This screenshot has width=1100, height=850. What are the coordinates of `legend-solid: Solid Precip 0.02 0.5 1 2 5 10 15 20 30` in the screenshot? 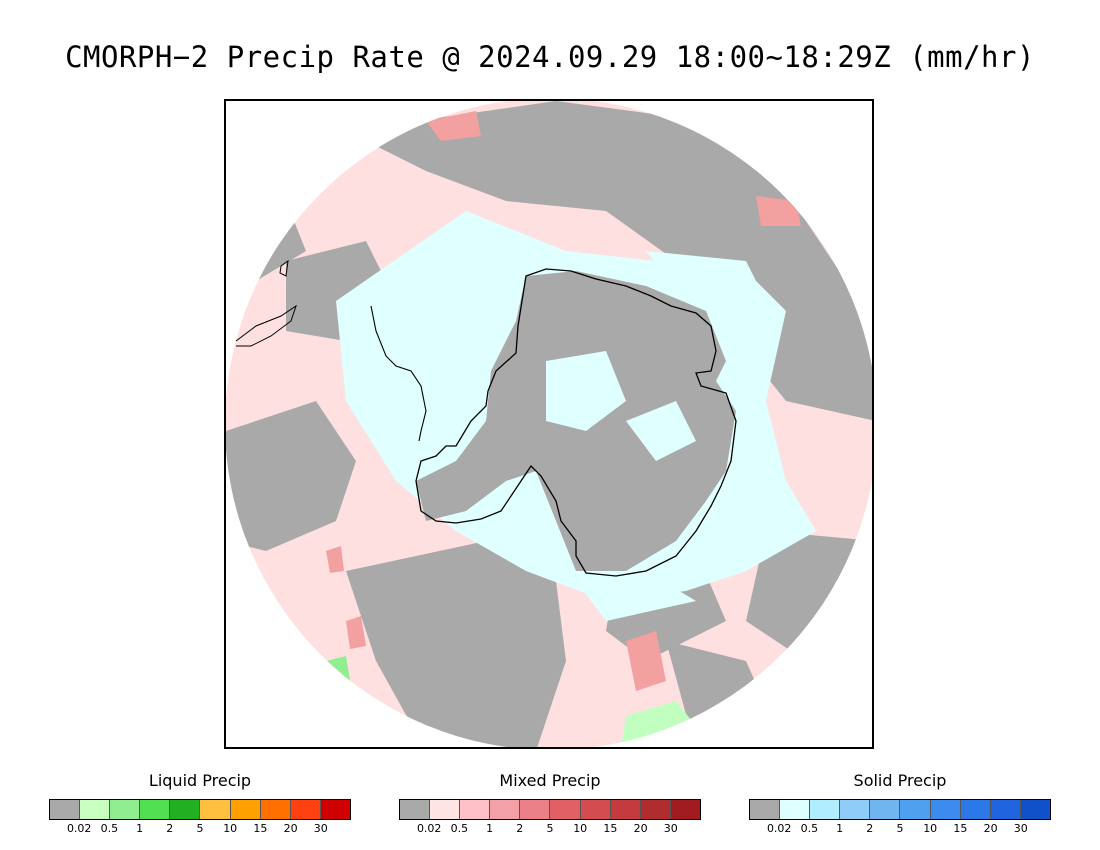 It's located at (900, 805).